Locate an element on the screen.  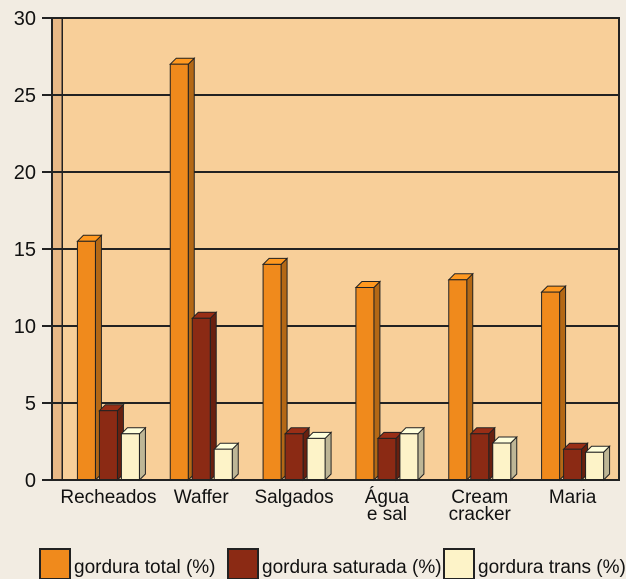
x-category-label: Waffer is located at coordinates (202, 497).